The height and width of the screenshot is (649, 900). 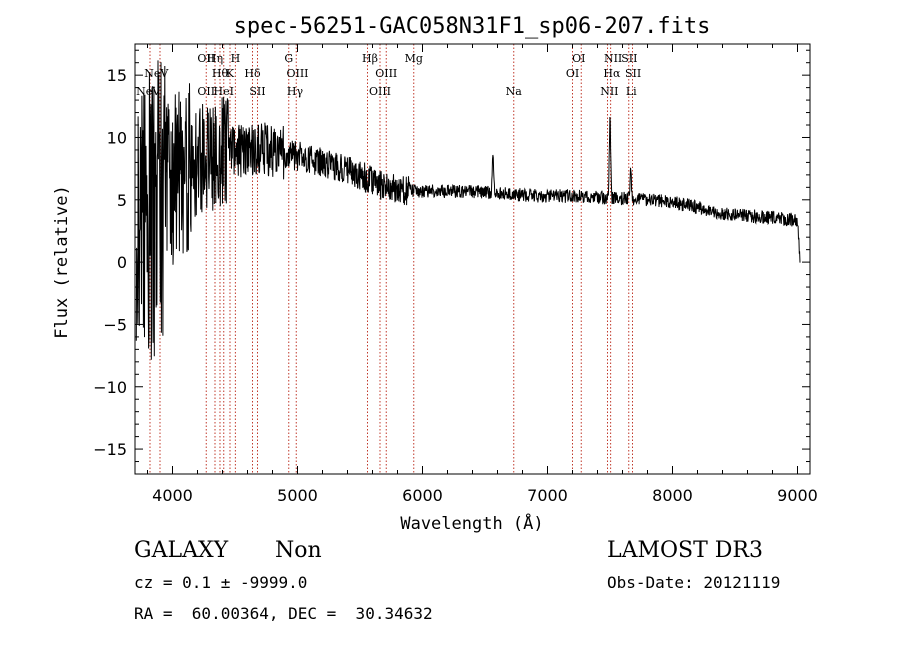 What do you see at coordinates (122, 200) in the screenshot?
I see `y-tick-label: 5` at bounding box center [122, 200].